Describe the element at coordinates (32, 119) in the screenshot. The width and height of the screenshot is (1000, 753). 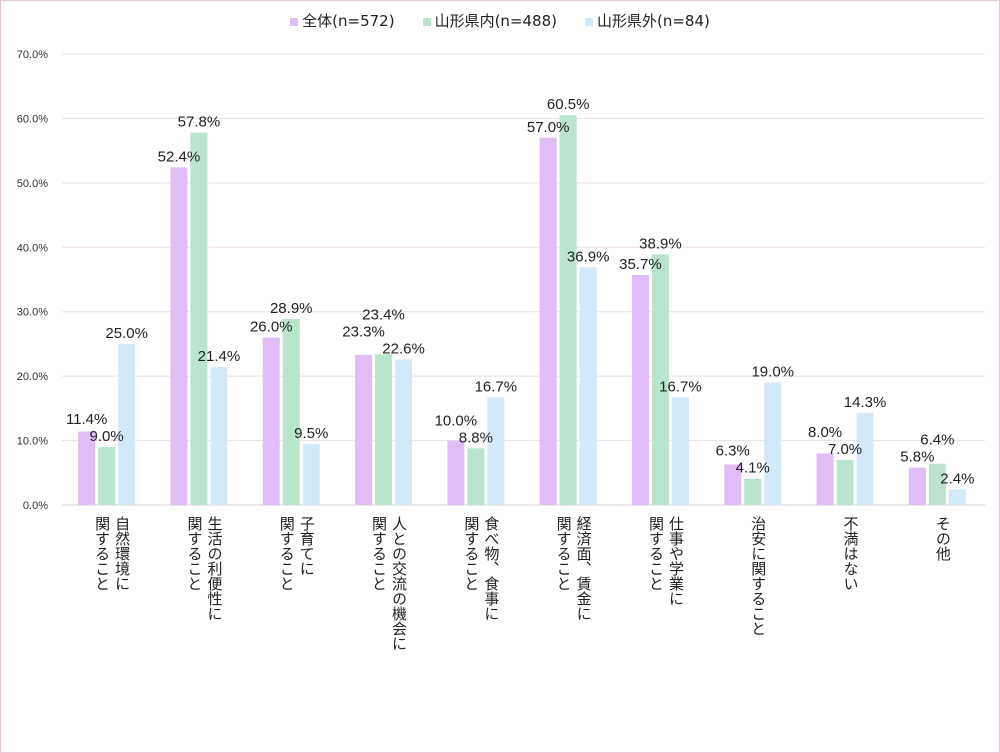
I see `y-tick-label: 60.0%` at that location.